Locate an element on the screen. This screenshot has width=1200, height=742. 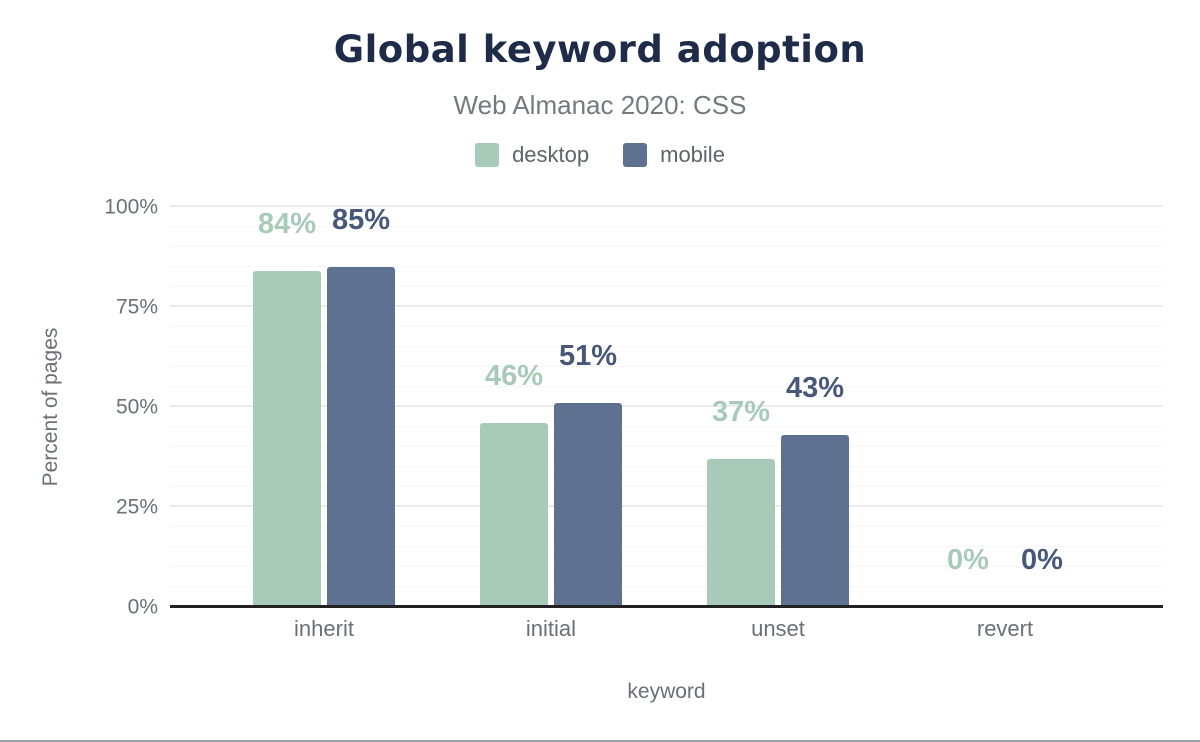
y-axis-ticks: 0% 25% 50% 75% 100% is located at coordinates (79, 407).